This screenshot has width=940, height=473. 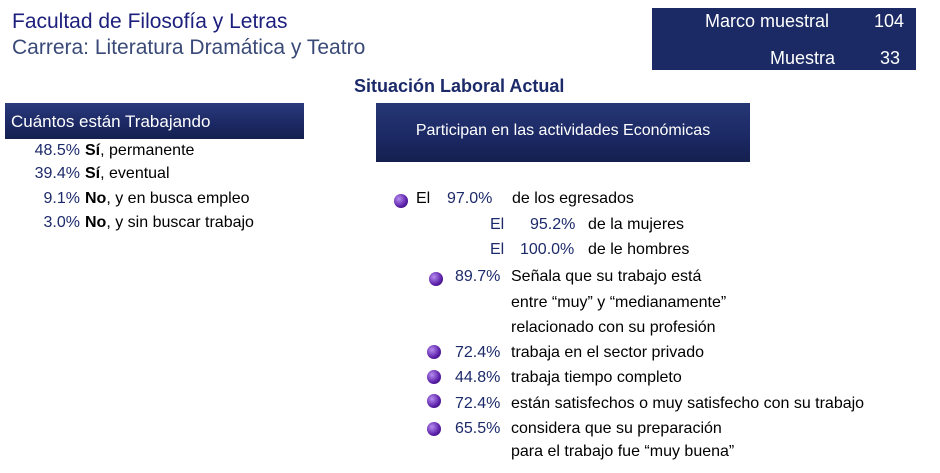 I want to click on bullet-text: para el trabajo fue “muy buena”, so click(x=623, y=451).